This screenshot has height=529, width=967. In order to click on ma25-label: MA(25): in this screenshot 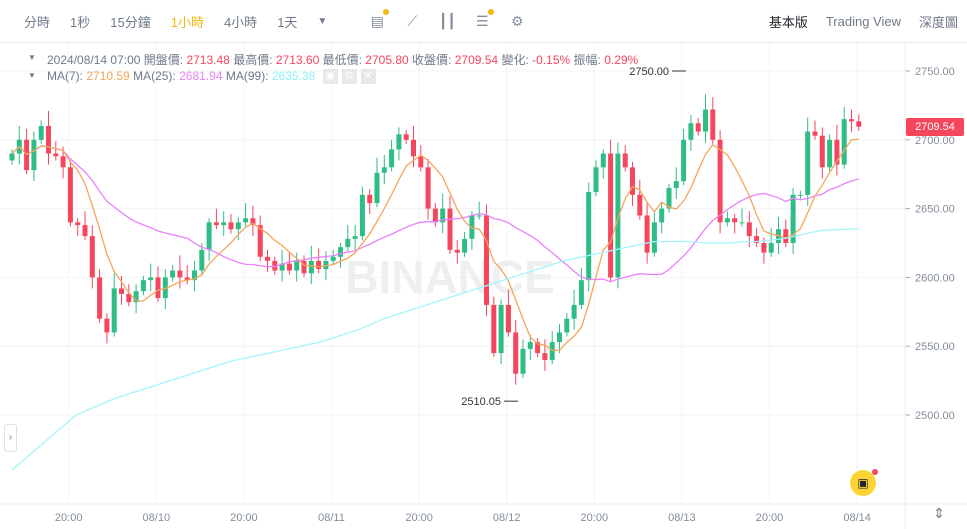, I will do `click(154, 76)`.